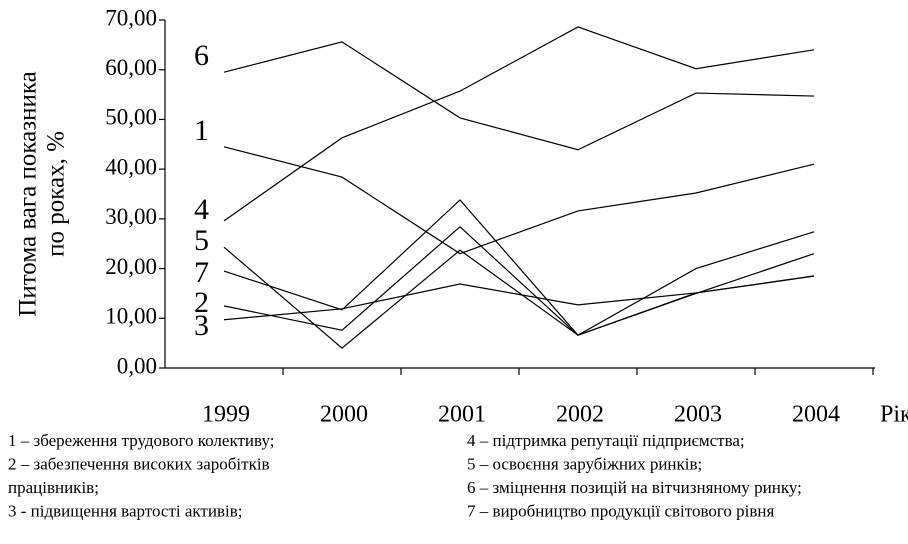 This screenshot has width=908, height=544. Describe the element at coordinates (226, 415) in the screenshot. I see `x-tick-label: 1999` at that location.